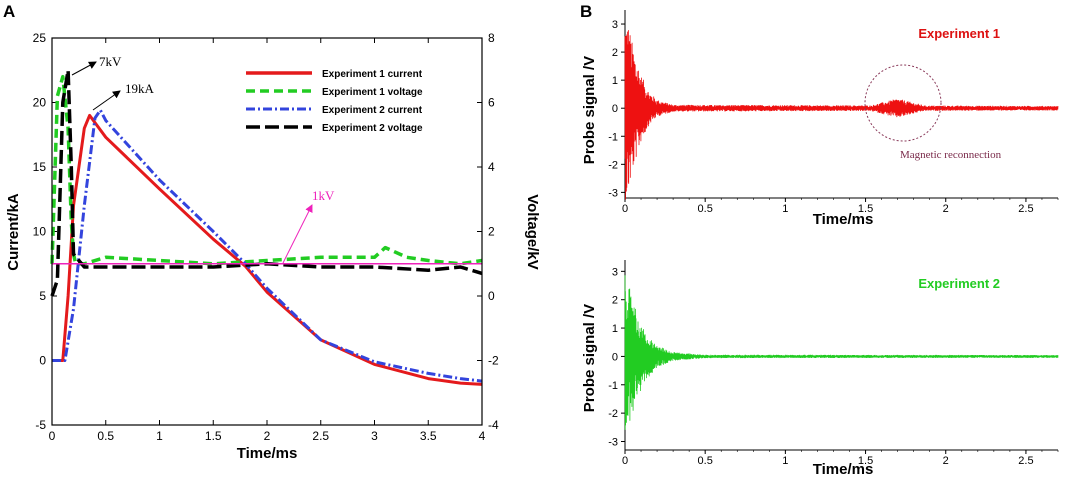  What do you see at coordinates (785, 461) in the screenshot?
I see `experiment-2-x-tick-label: 1` at bounding box center [785, 461].